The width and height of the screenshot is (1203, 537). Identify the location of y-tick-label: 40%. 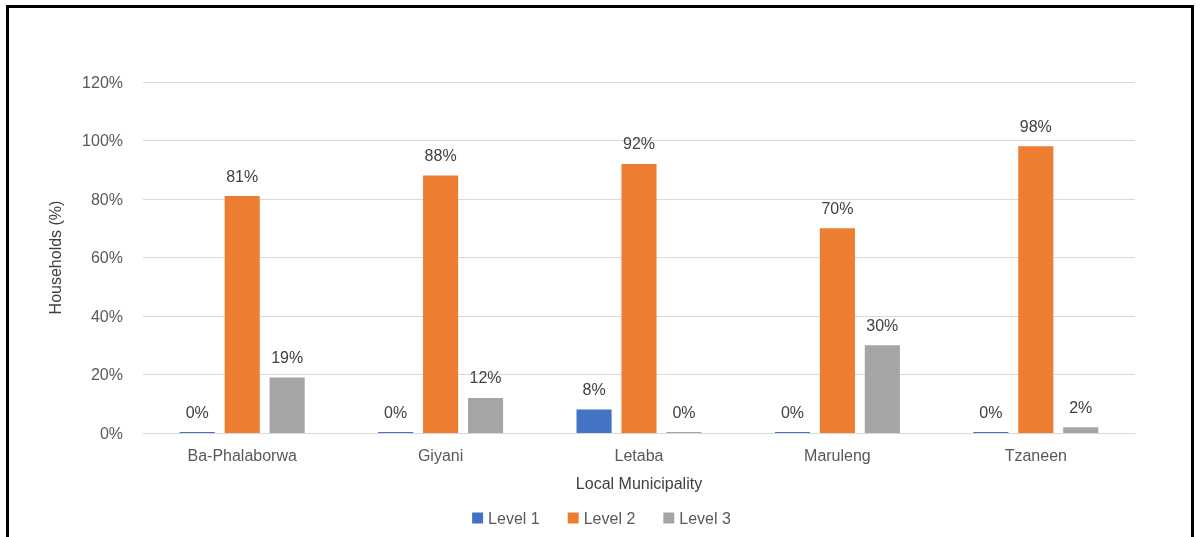
(106, 316).